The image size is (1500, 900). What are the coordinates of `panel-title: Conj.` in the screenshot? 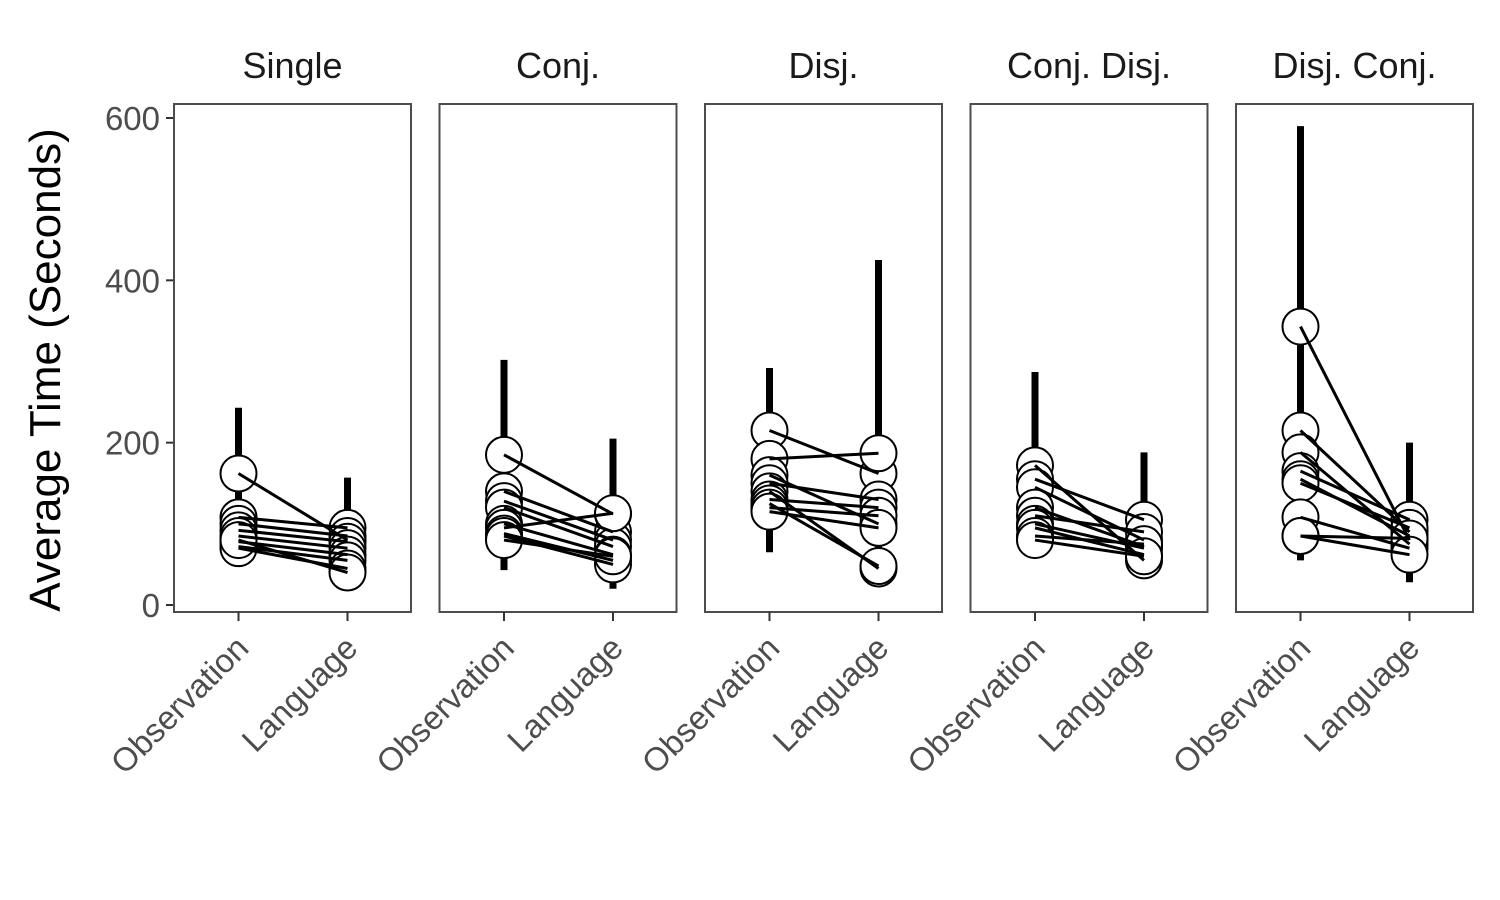 It's located at (558, 65).